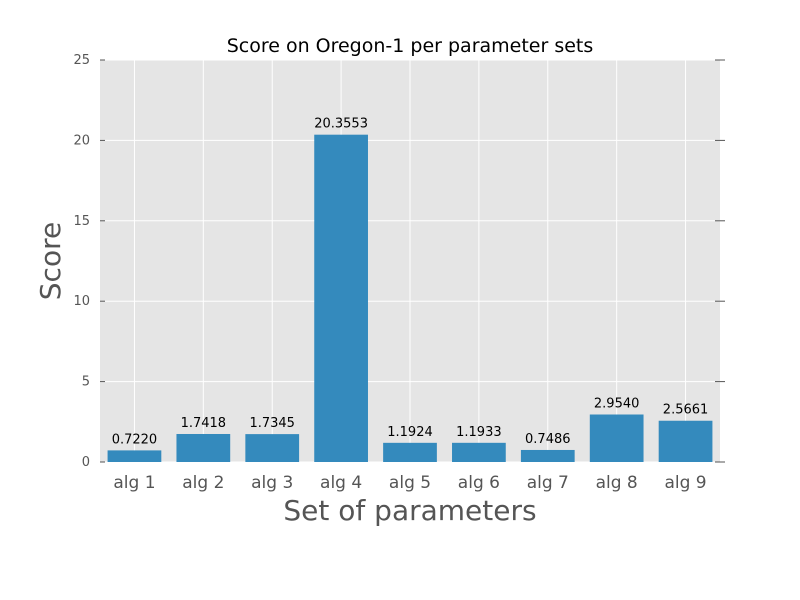 The image size is (800, 600). Describe the element at coordinates (341, 124) in the screenshot. I see `bar-value-label: 20.3553` at that location.